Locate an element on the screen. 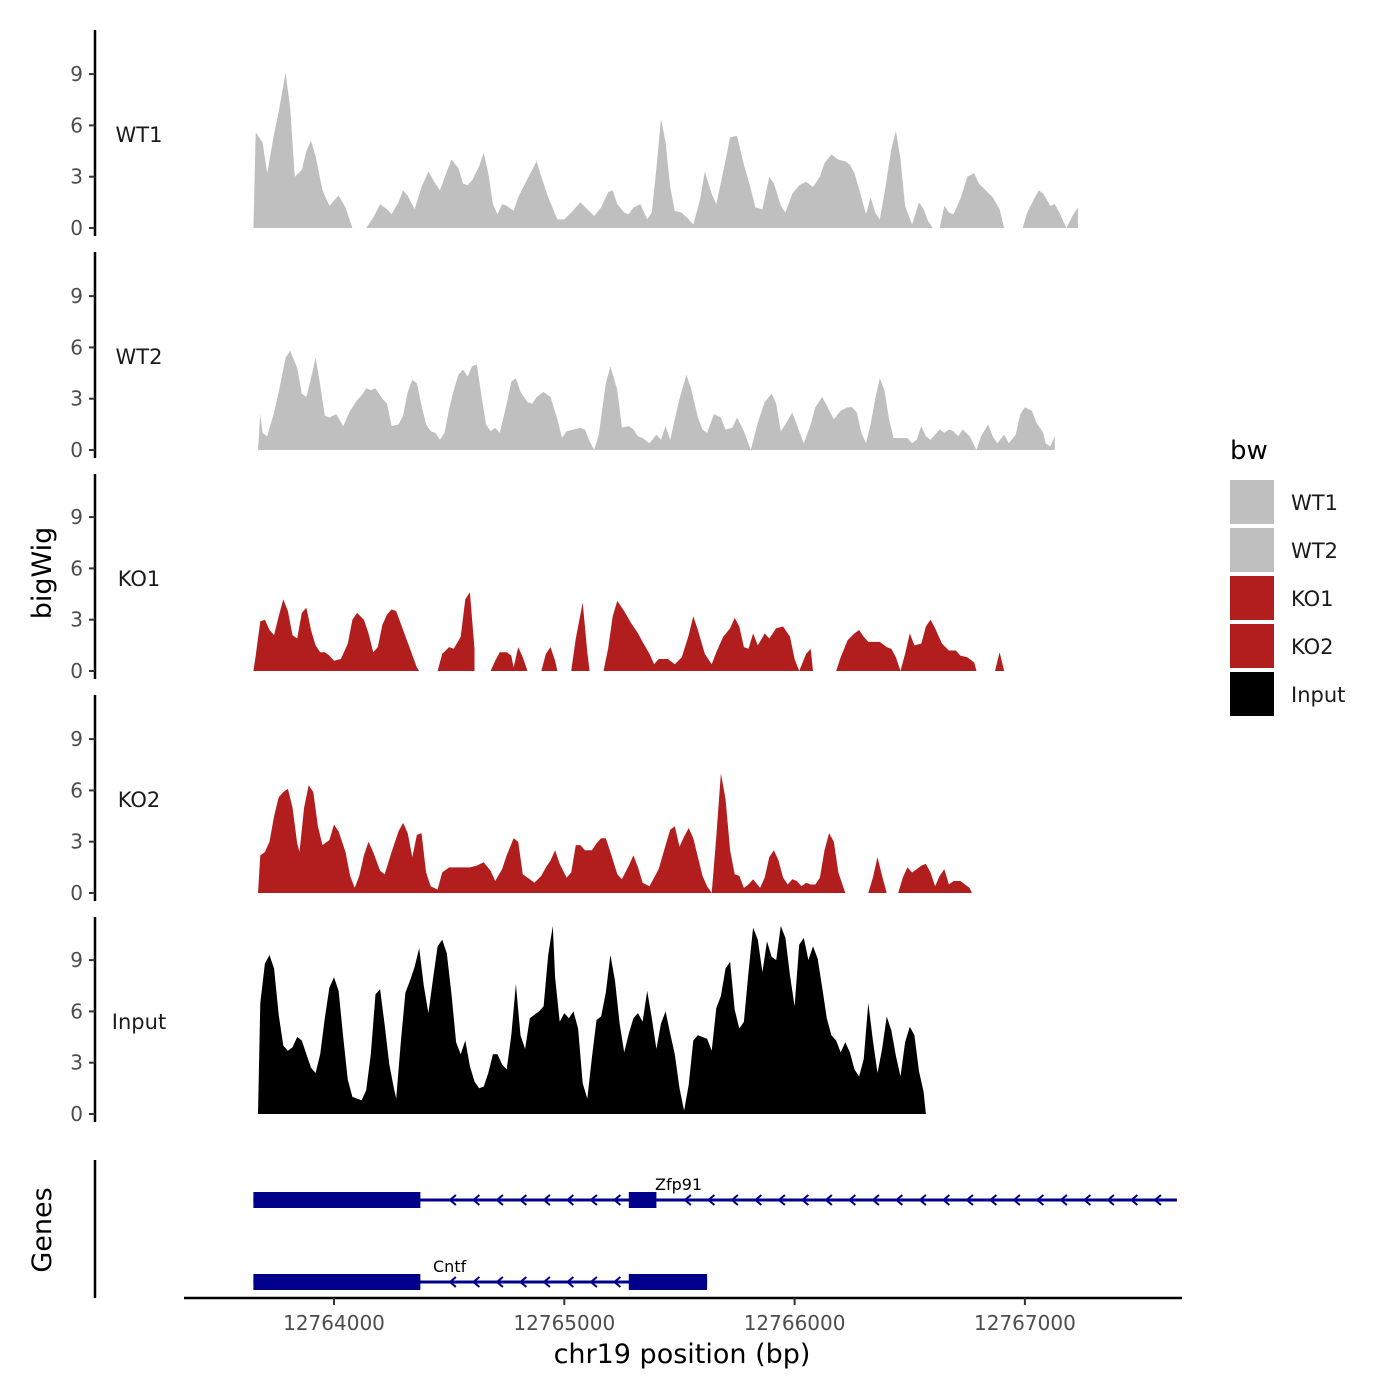  track-label-wt1: WT1 is located at coordinates (139, 135).